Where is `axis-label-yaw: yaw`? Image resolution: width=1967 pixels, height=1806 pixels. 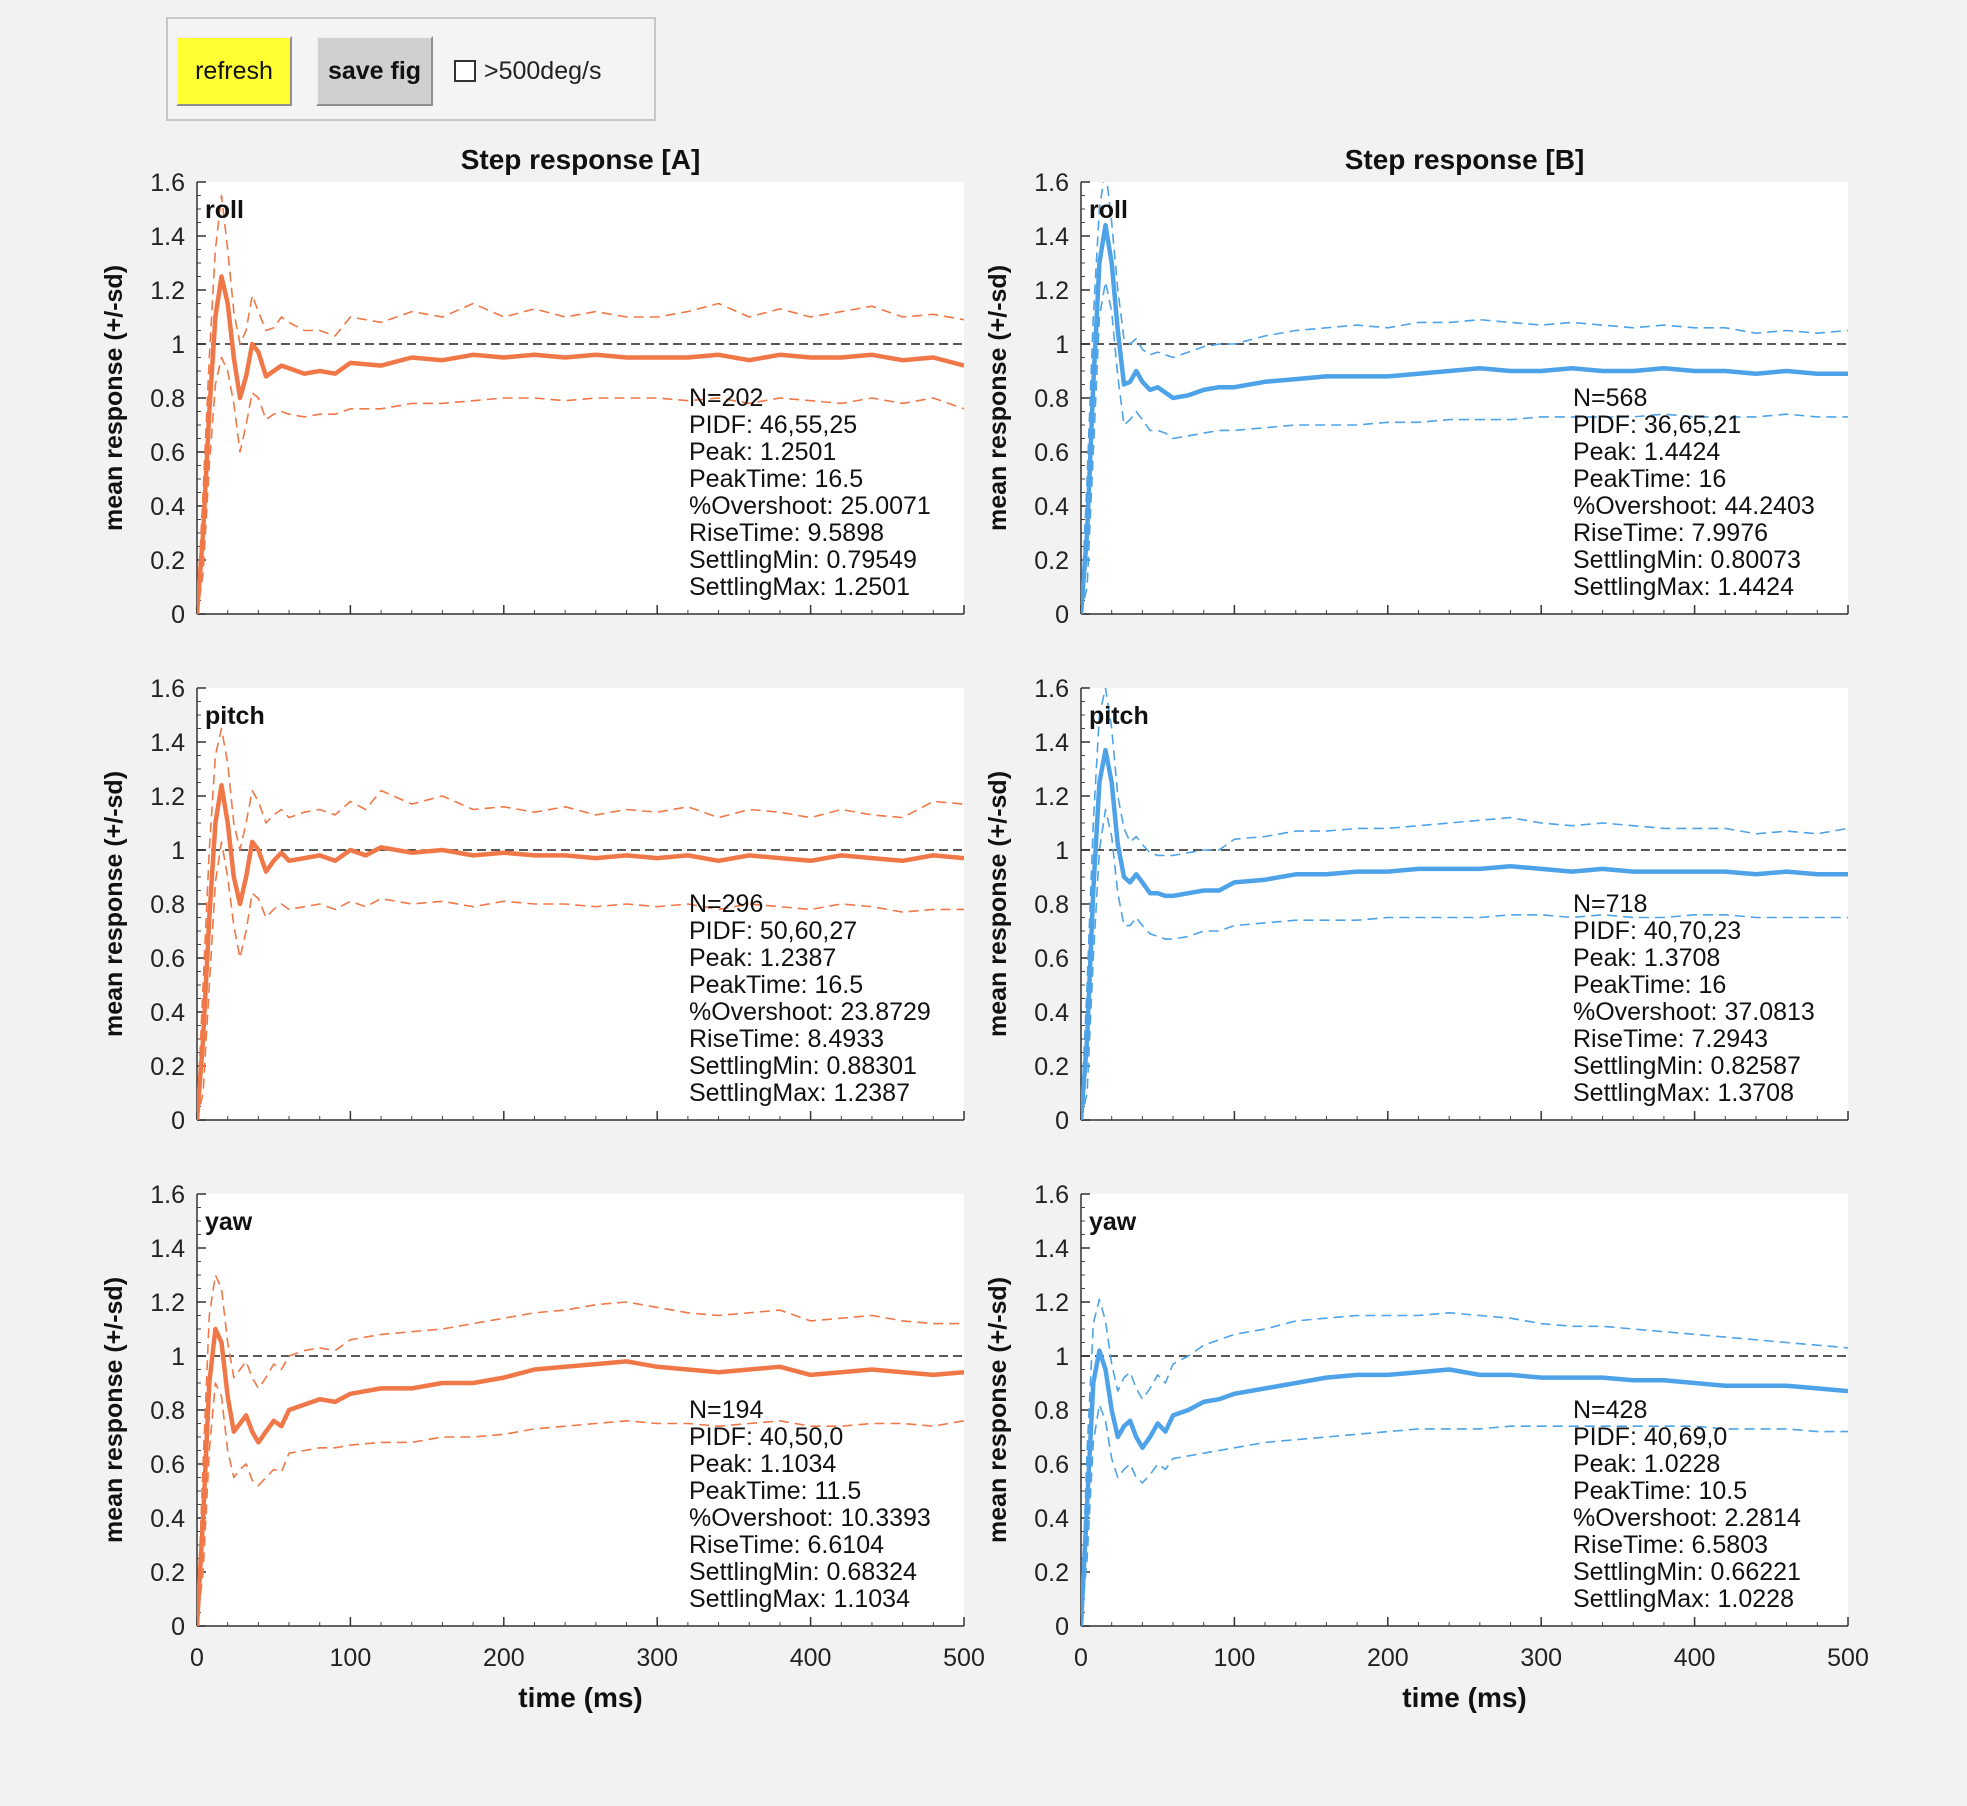
axis-label-yaw: yaw is located at coordinates (1113, 1222).